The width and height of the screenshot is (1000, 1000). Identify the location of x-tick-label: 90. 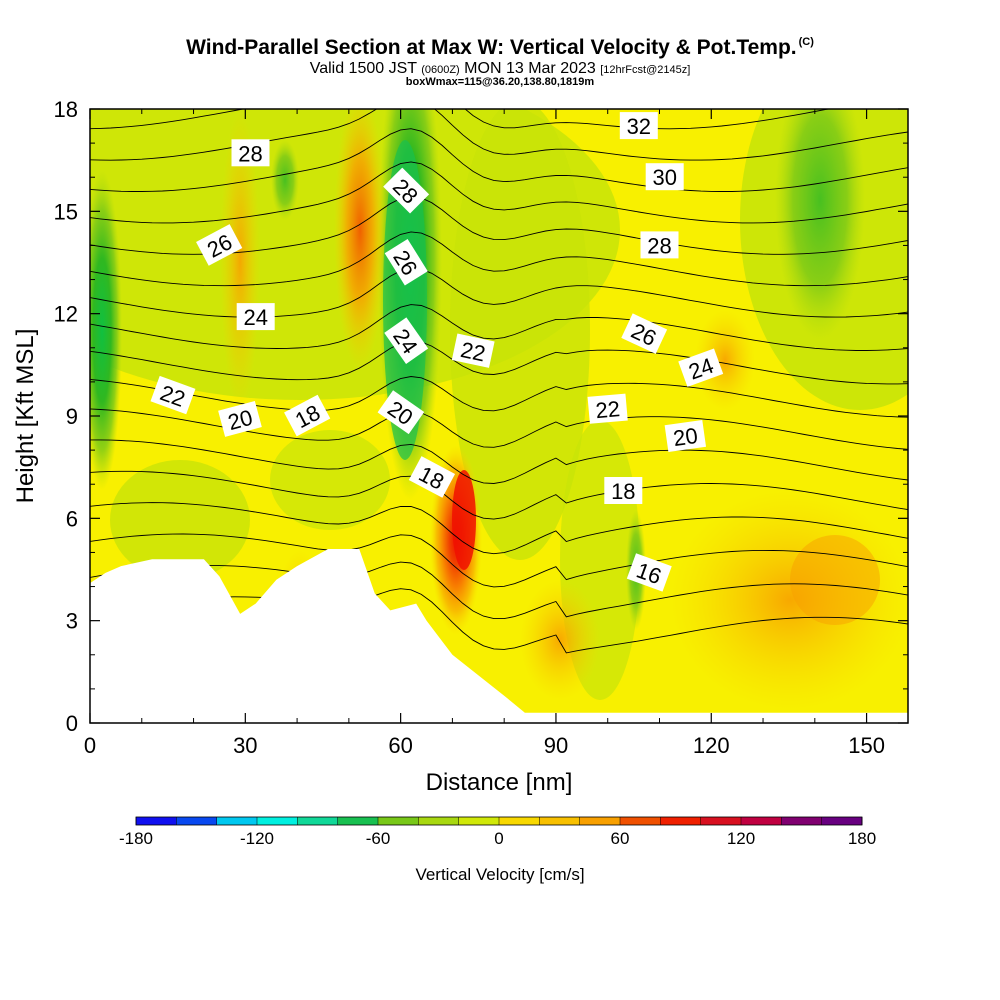
(556, 745).